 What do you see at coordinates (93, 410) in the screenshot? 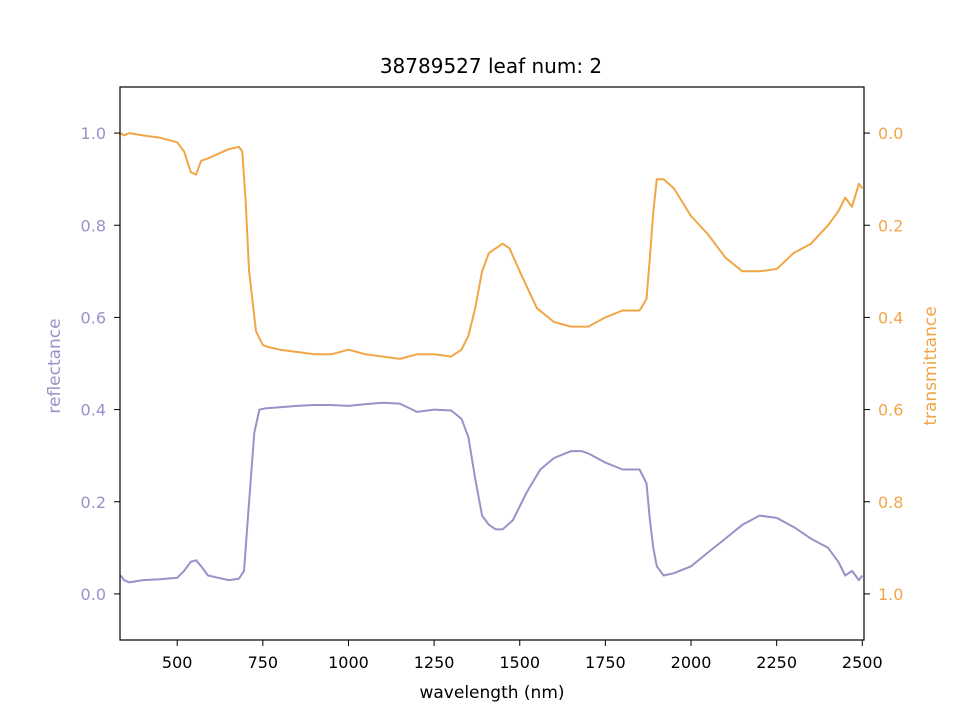
I see `left-y-tick-label: 0.4` at bounding box center [93, 410].